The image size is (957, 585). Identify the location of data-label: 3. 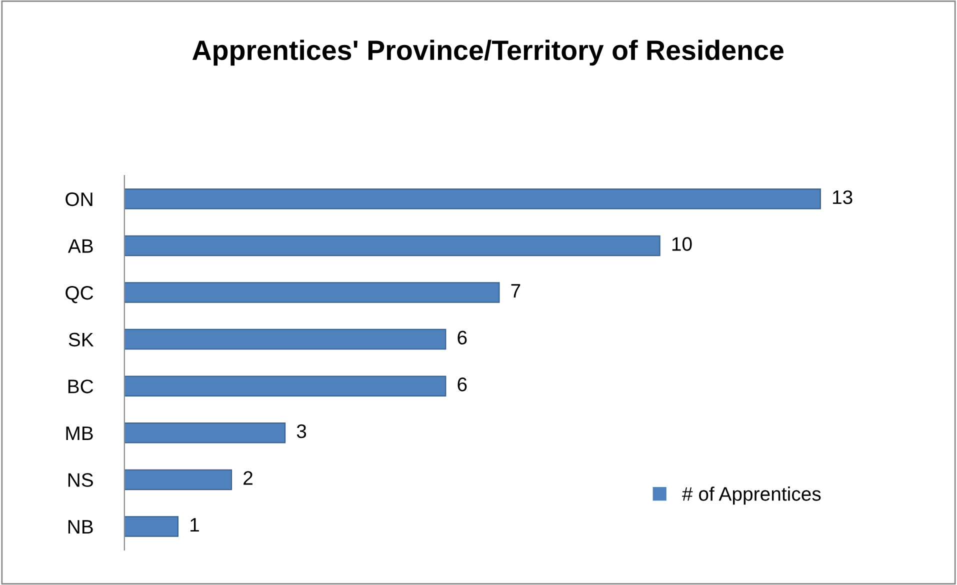
(301, 431).